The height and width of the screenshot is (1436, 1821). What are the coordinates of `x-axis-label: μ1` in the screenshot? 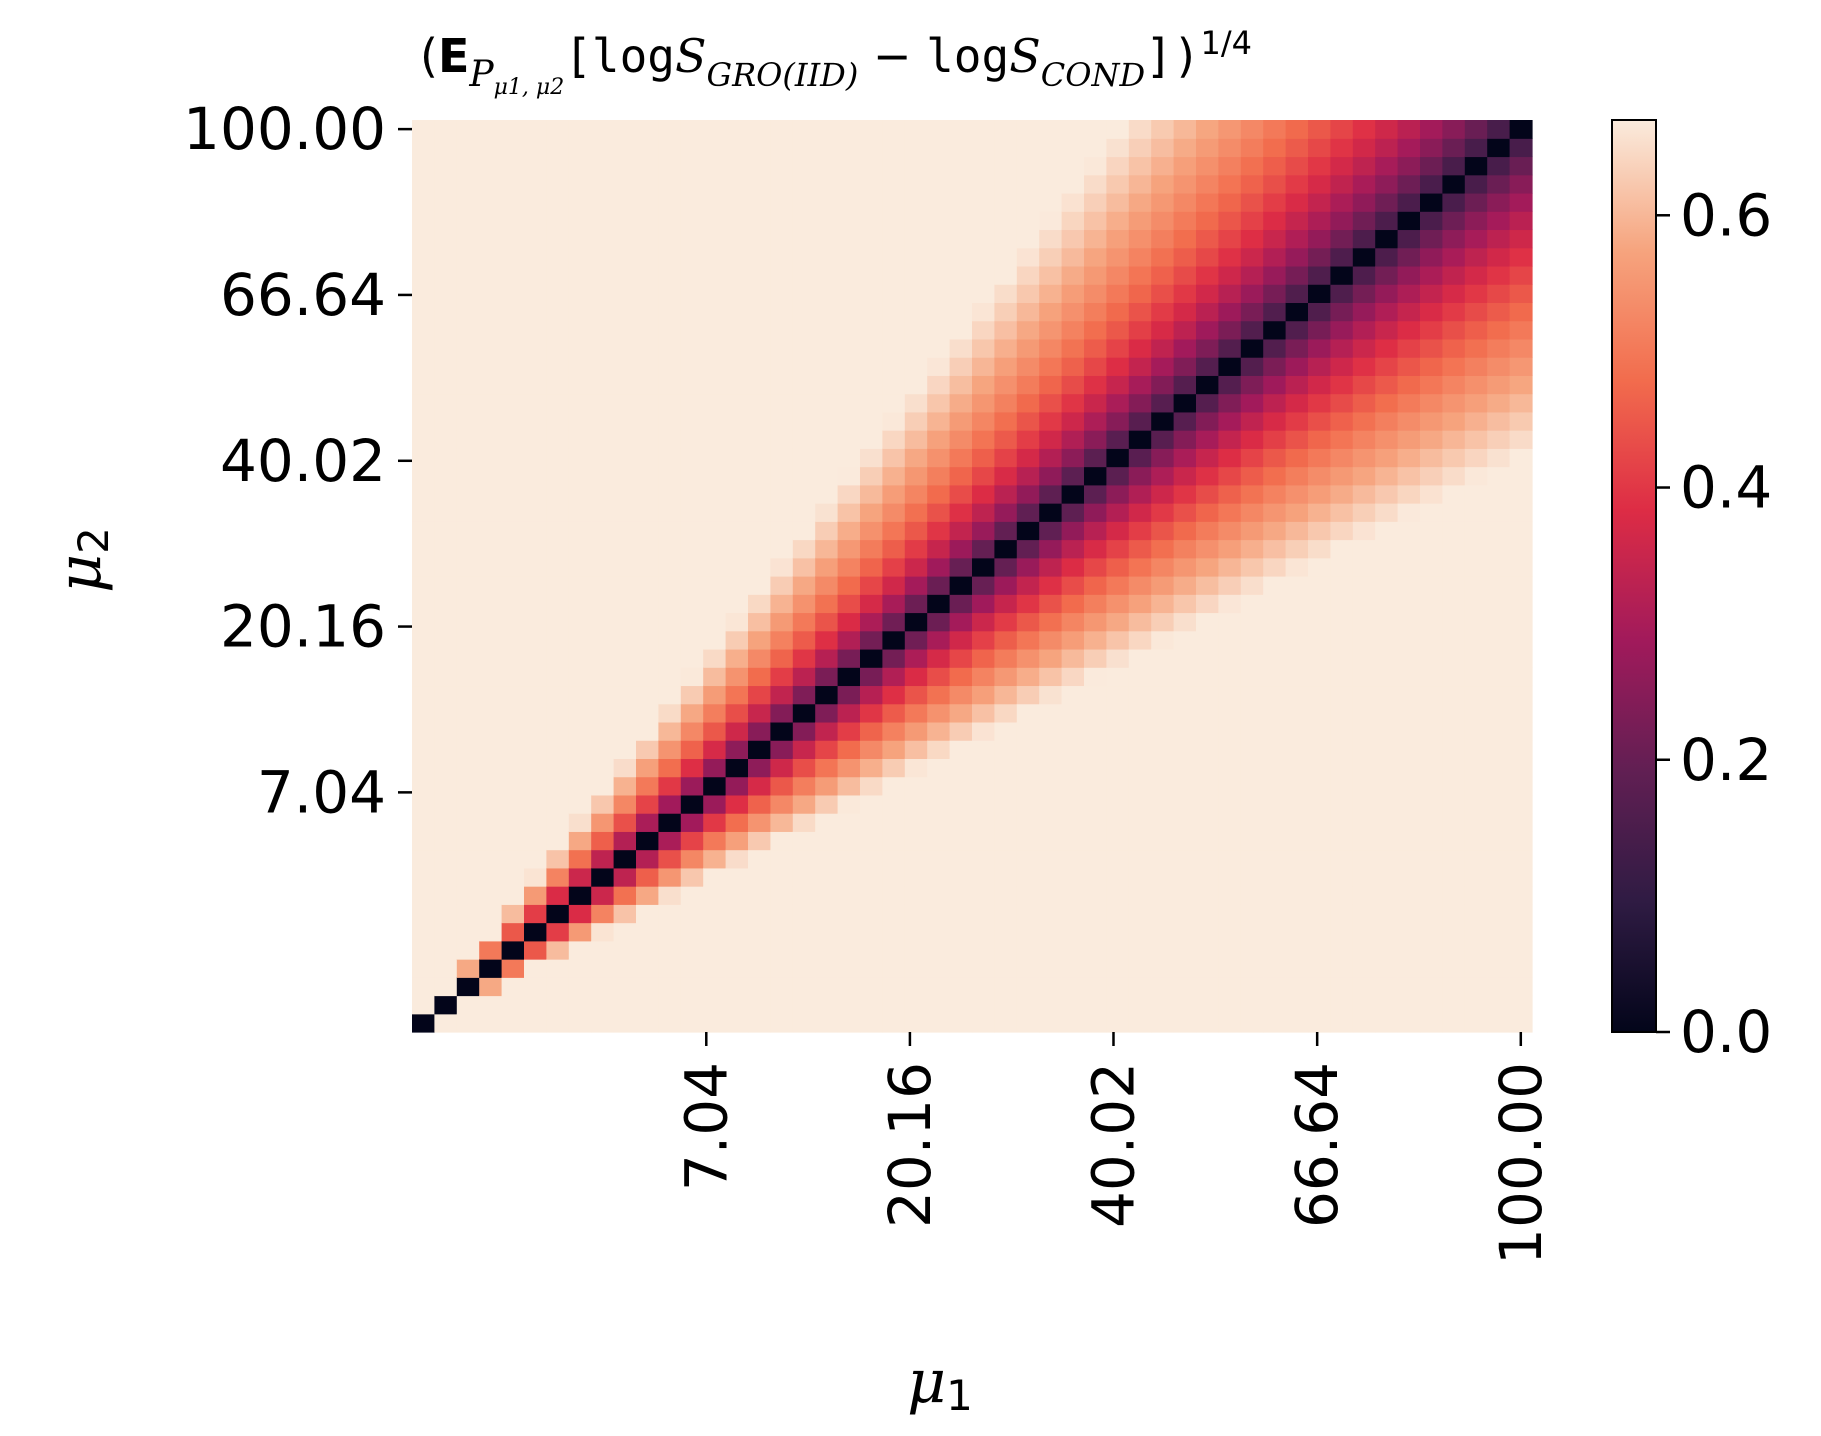 It's located at (940, 1383).